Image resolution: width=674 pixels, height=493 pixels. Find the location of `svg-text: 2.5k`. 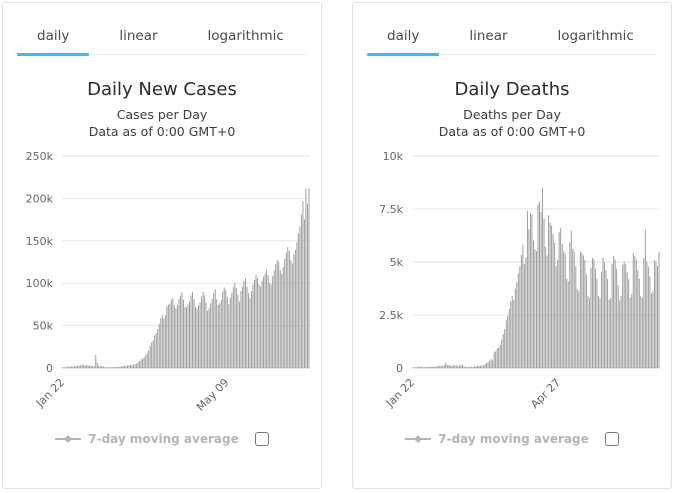

svg-text: 2.5k is located at coordinates (391, 315).